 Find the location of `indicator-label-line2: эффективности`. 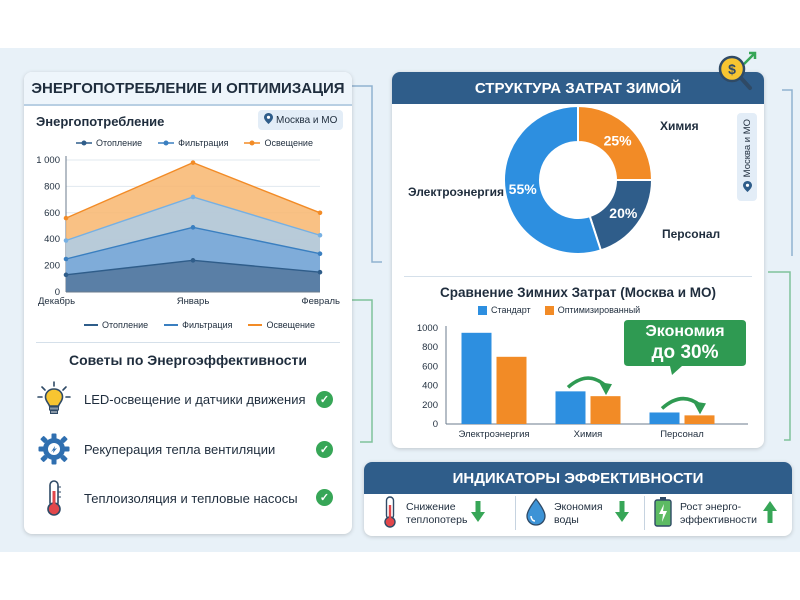

indicator-label-line2: эффективности is located at coordinates (719, 520).